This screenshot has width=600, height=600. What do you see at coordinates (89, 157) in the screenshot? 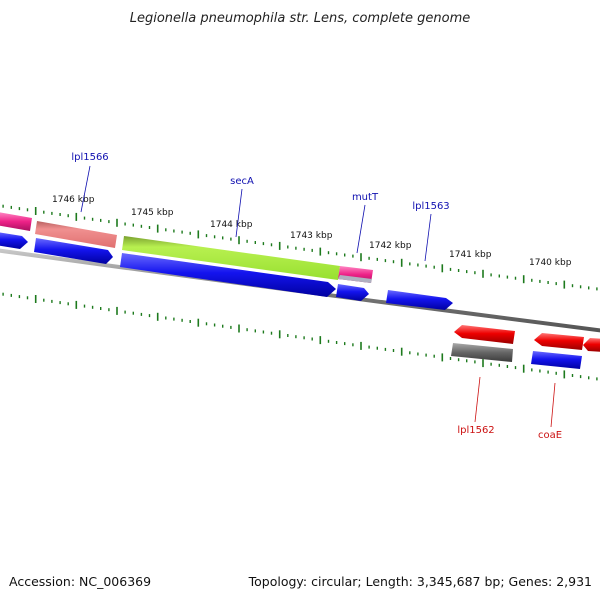
I see `gene-label-lpl1566: lpl1566` at bounding box center [89, 157].